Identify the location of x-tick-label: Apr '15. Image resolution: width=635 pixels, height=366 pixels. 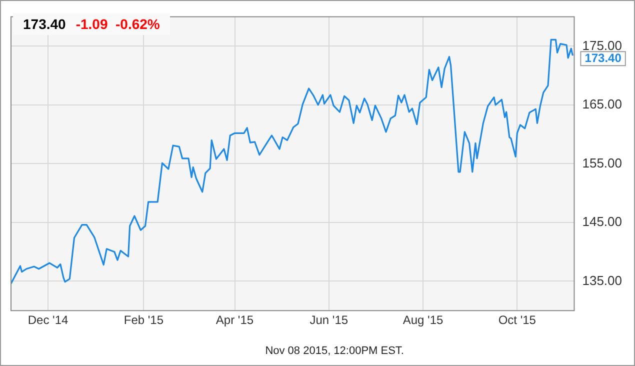
(235, 320).